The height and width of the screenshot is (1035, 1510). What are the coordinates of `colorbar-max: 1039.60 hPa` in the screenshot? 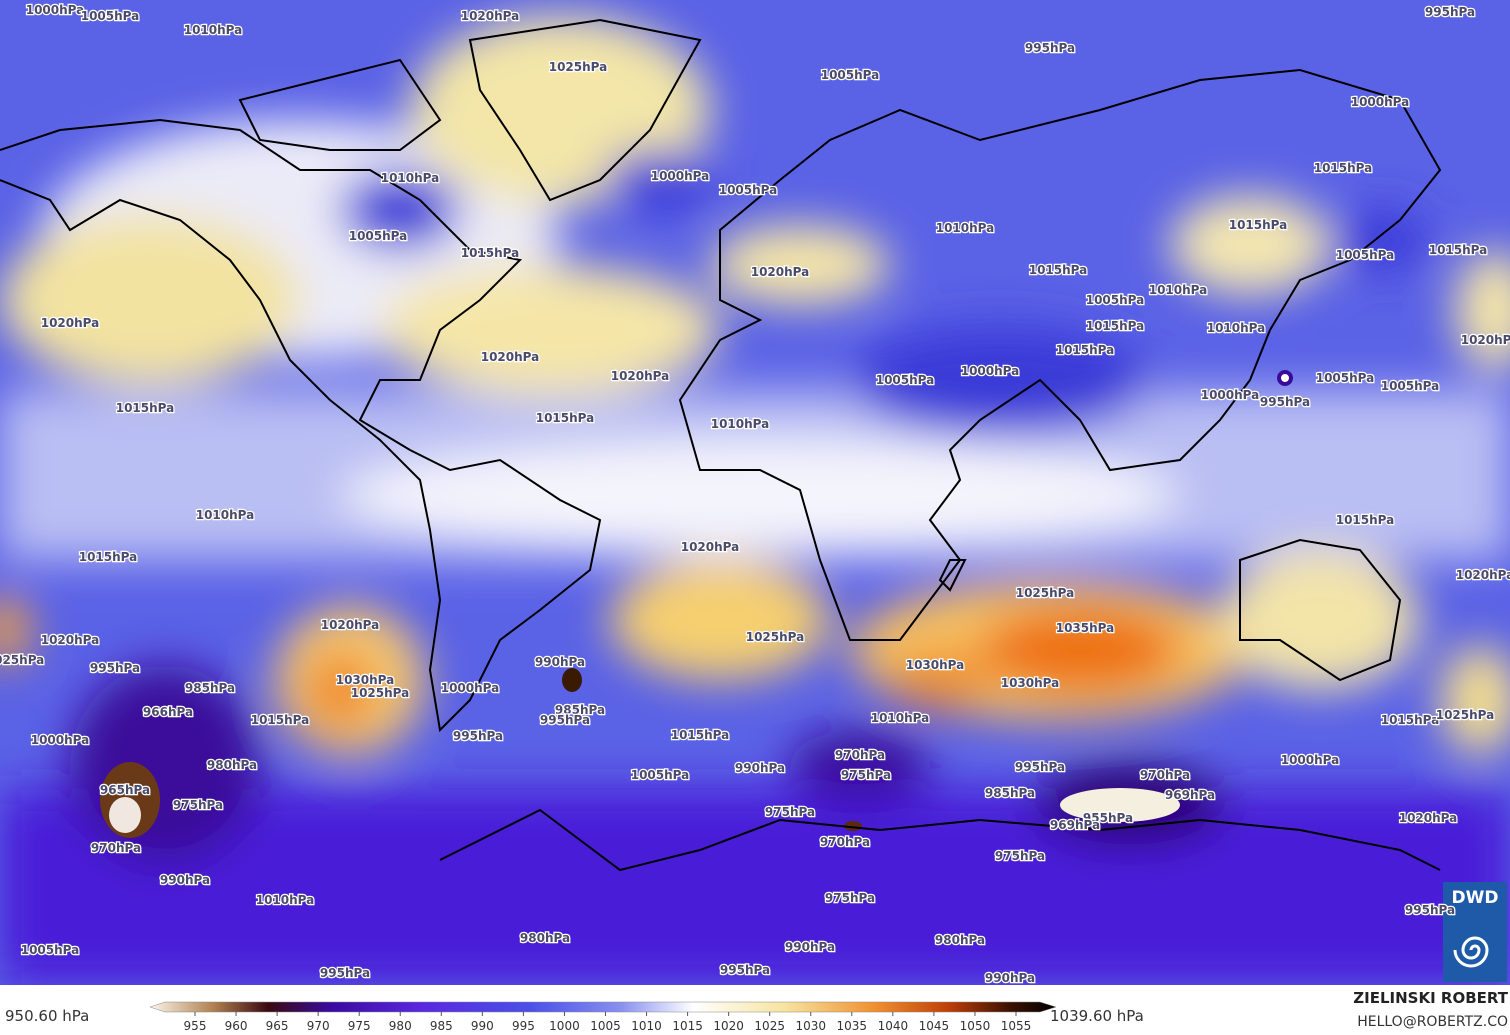 It's located at (1097, 1016).